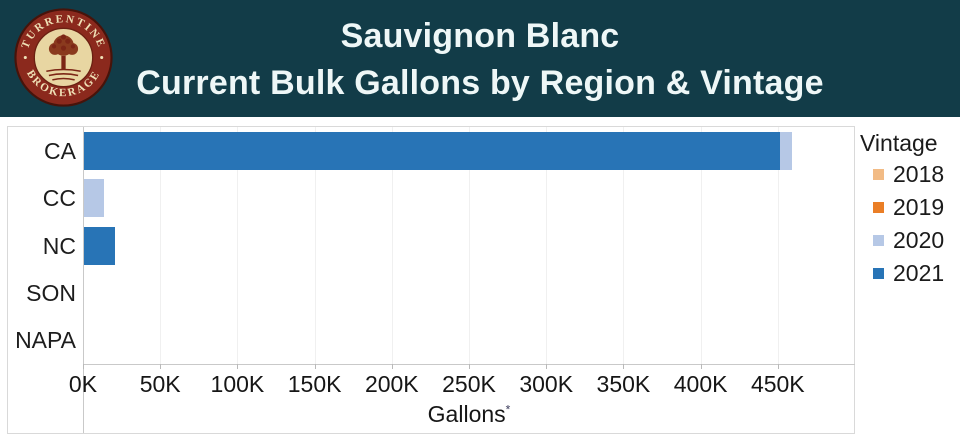 This screenshot has width=960, height=445. What do you see at coordinates (623, 384) in the screenshot?
I see `x-tick-label: 350K` at bounding box center [623, 384].